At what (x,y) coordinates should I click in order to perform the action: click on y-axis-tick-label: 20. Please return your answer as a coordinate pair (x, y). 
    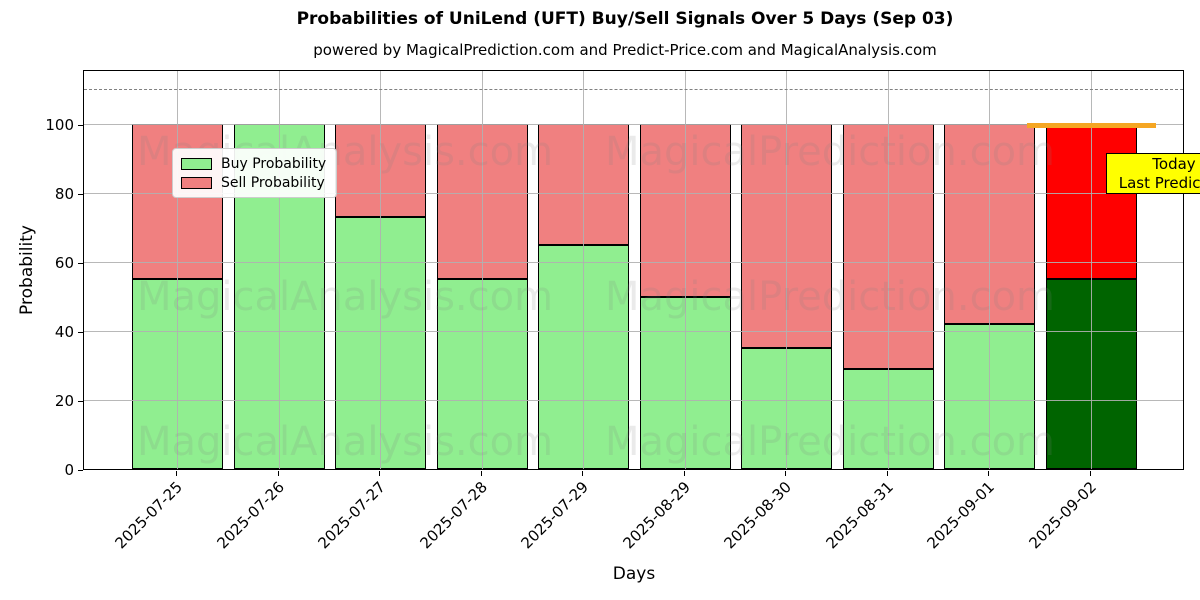
    Looking at the image, I should click on (64, 401).